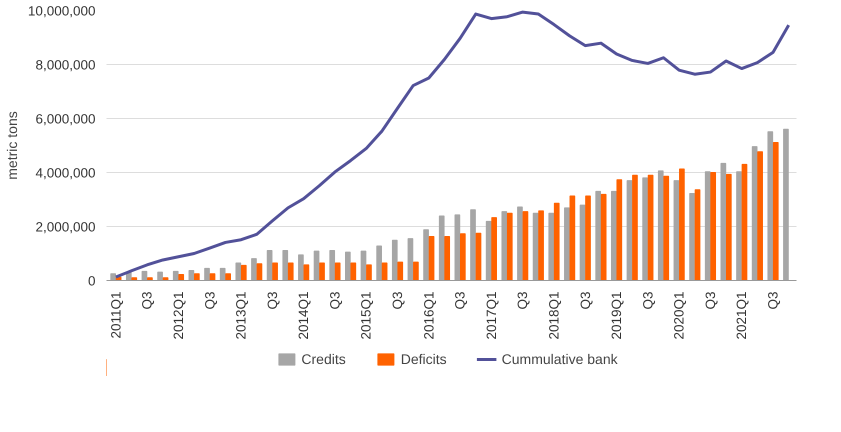 The height and width of the screenshot is (432, 841). What do you see at coordinates (116, 315) in the screenshot?
I see `x-tick-label: 2011Q1` at bounding box center [116, 315].